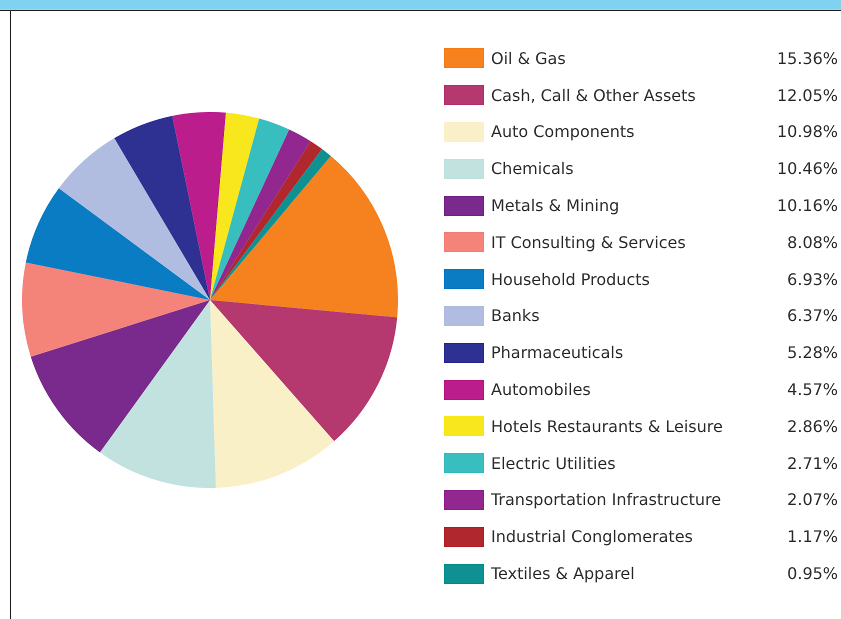 This screenshot has width=841, height=619. What do you see at coordinates (812, 279) in the screenshot?
I see `data-label: 6.93%` at bounding box center [812, 279].